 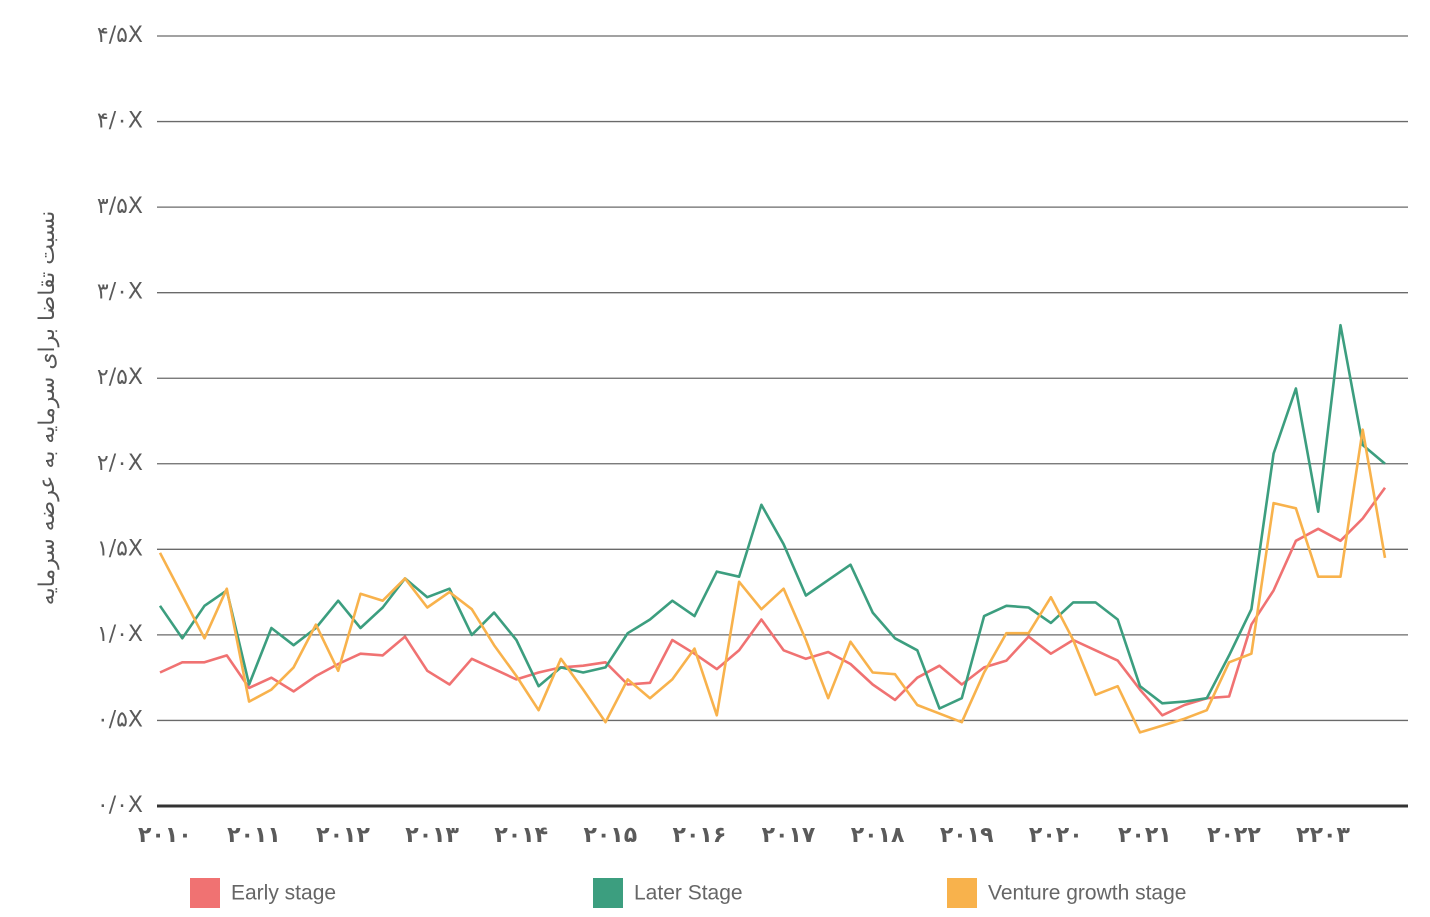 What do you see at coordinates (120, 805) in the screenshot?
I see `y-tick-label: ۰/۰X` at bounding box center [120, 805].